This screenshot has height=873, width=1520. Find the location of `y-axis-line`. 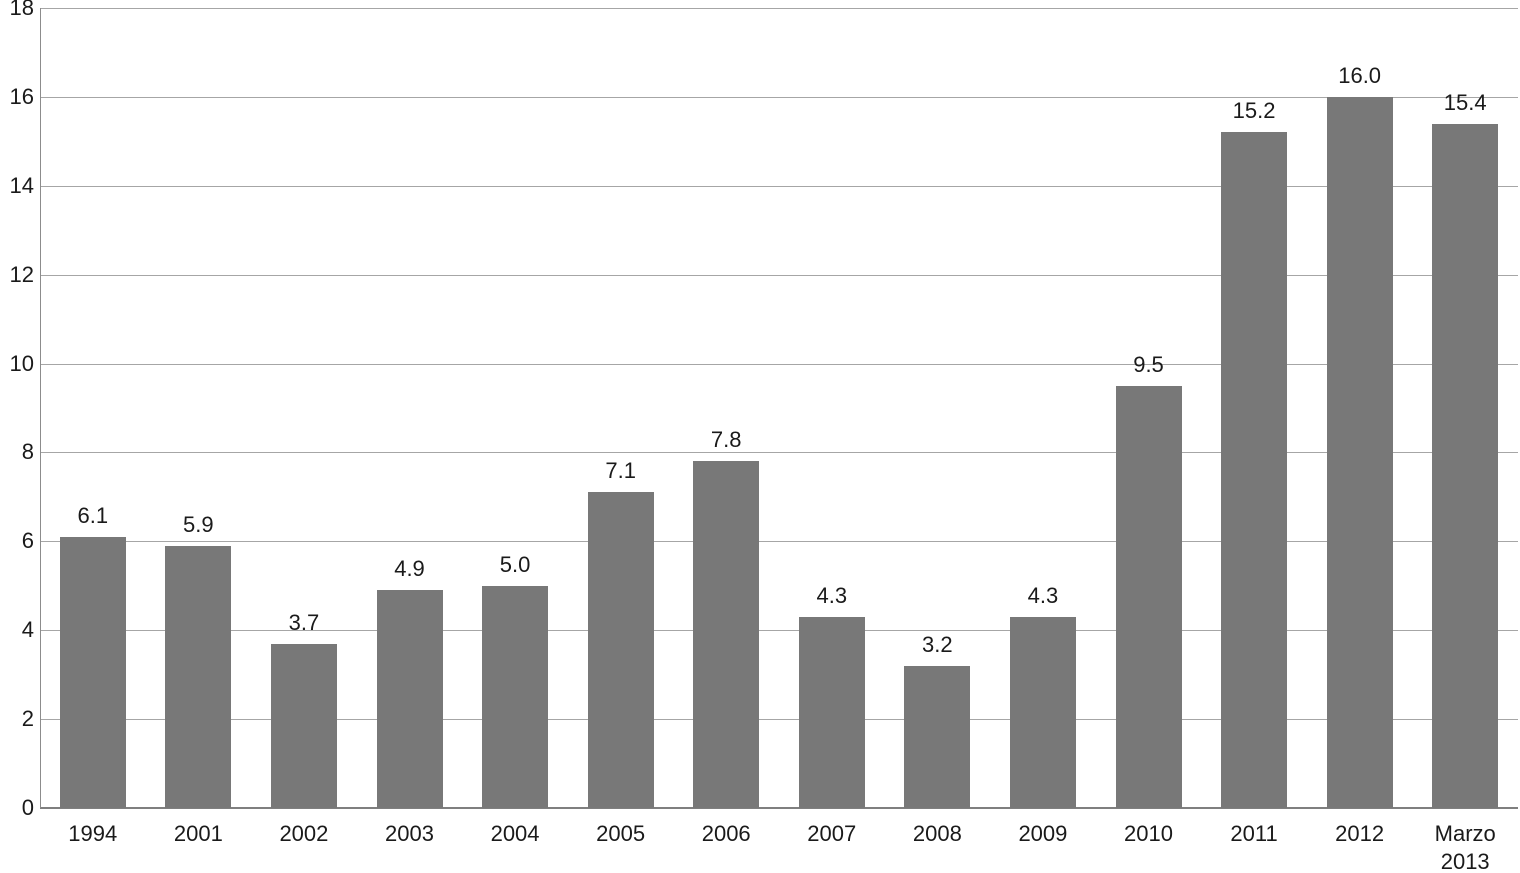

y-axis-line is located at coordinates (40, 408).